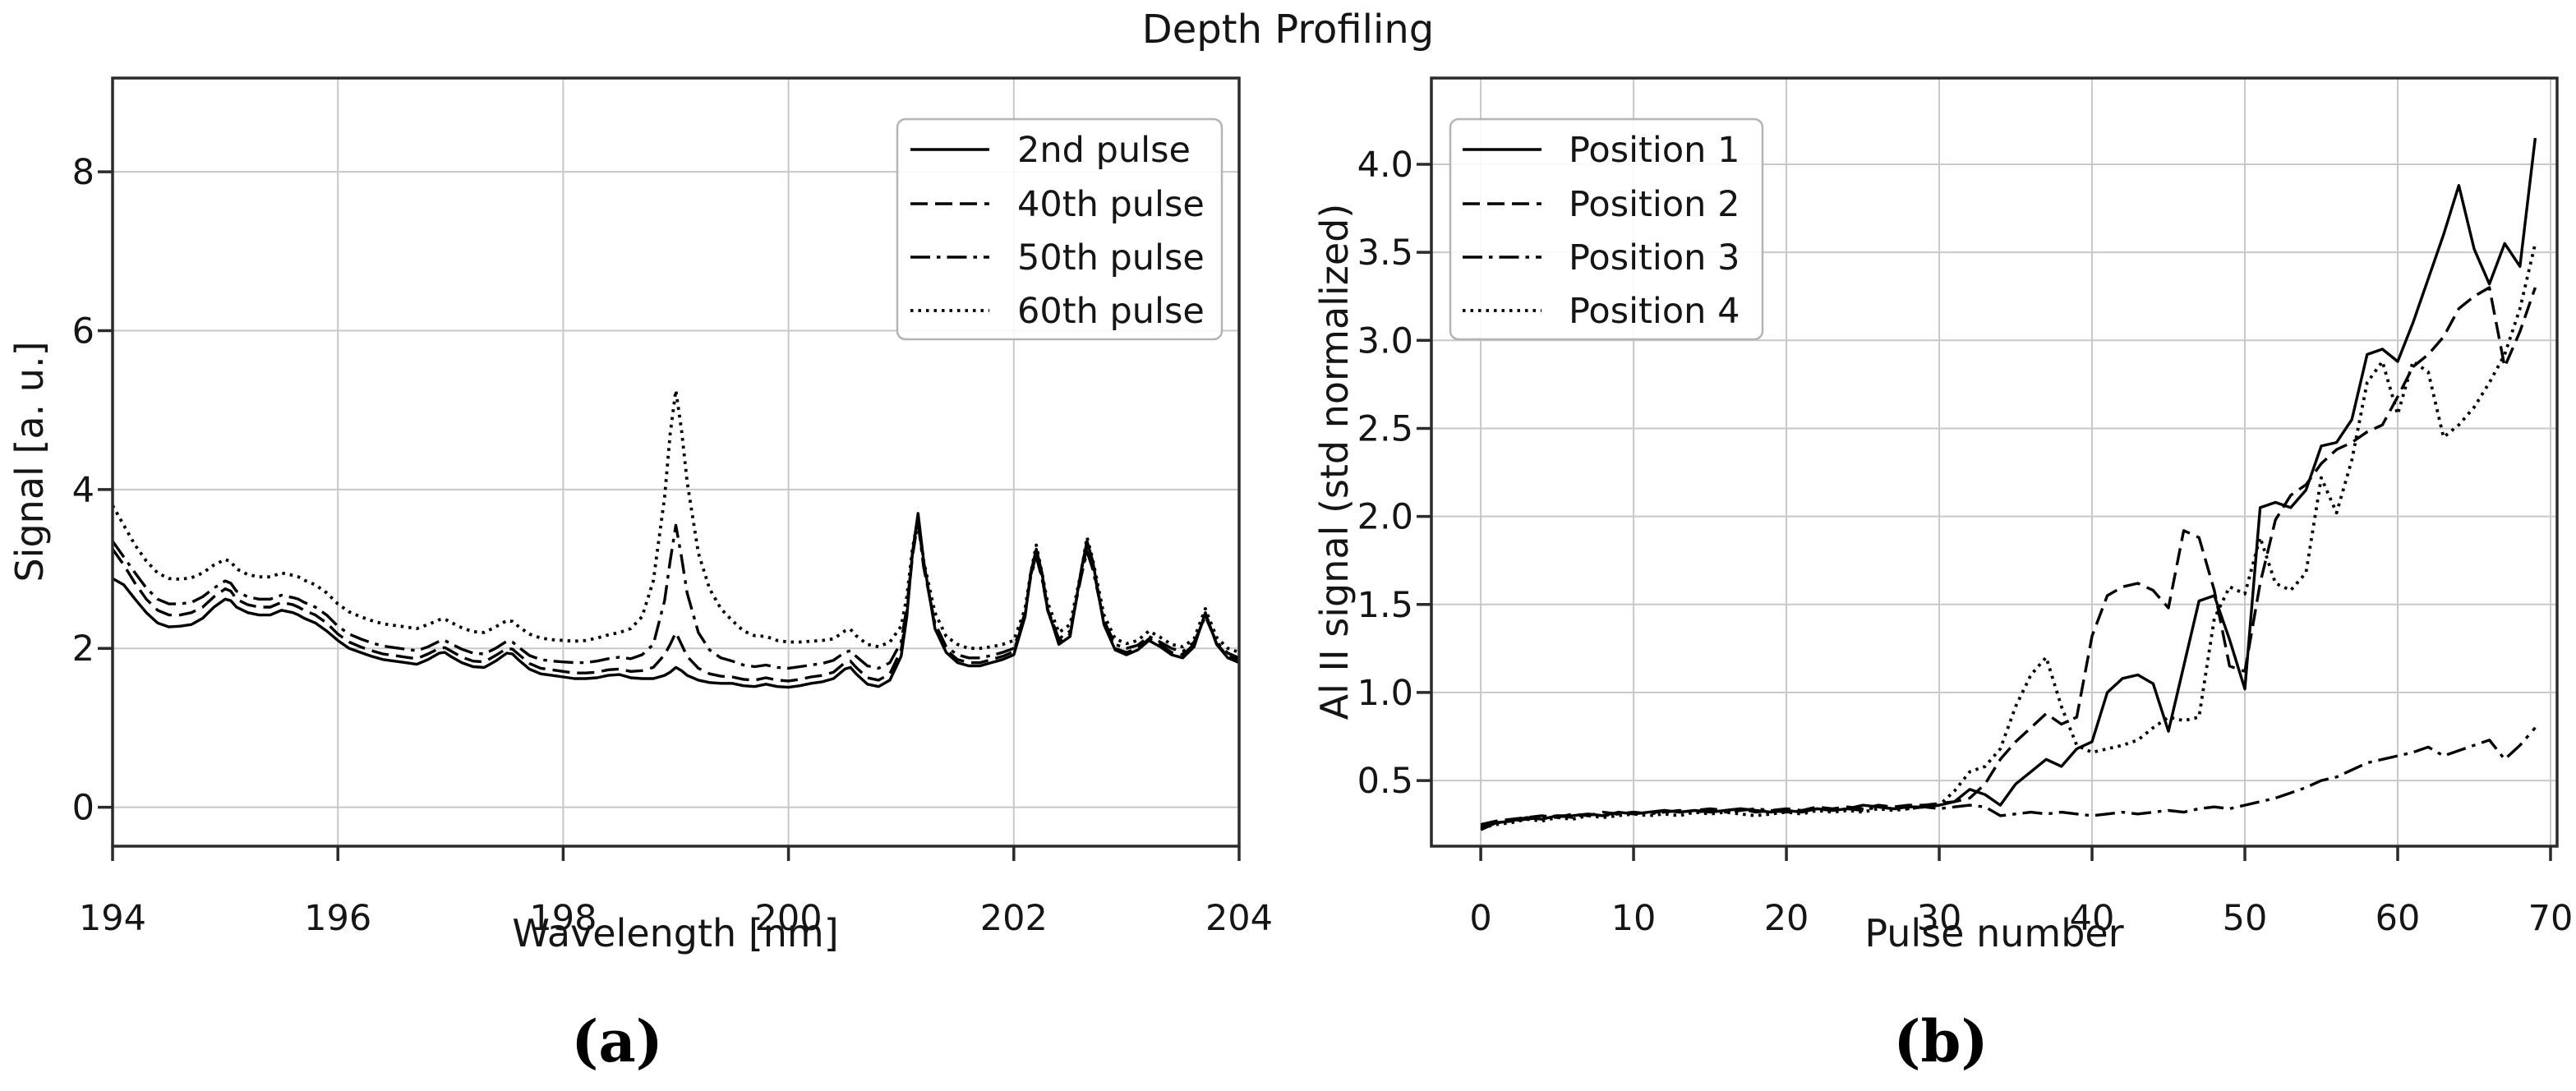 This screenshot has width=2576, height=1091. I want to click on x-tick-label: 70, so click(2551, 918).